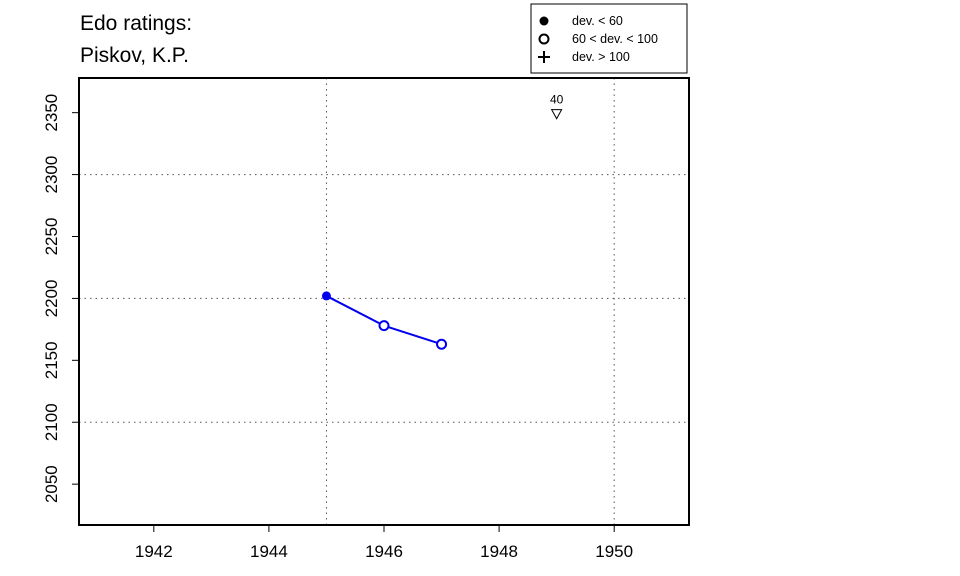 The width and height of the screenshot is (960, 576). I want to click on legend-label-2: 60 < dev. < 100, so click(615, 39).